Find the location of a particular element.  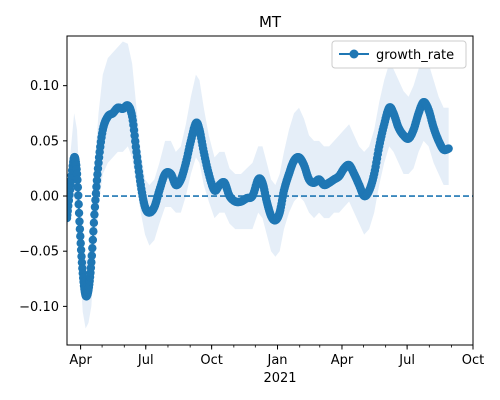

y-tick-label: 0.05 is located at coordinates (44, 141).